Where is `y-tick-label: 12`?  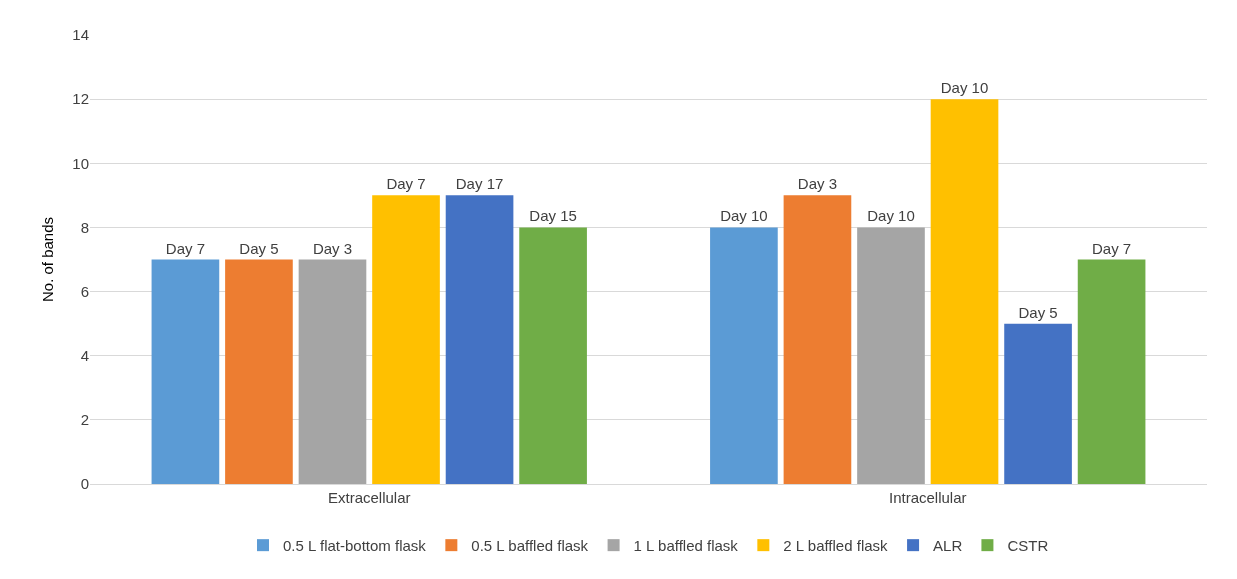
y-tick-label: 12 is located at coordinates (80, 99).